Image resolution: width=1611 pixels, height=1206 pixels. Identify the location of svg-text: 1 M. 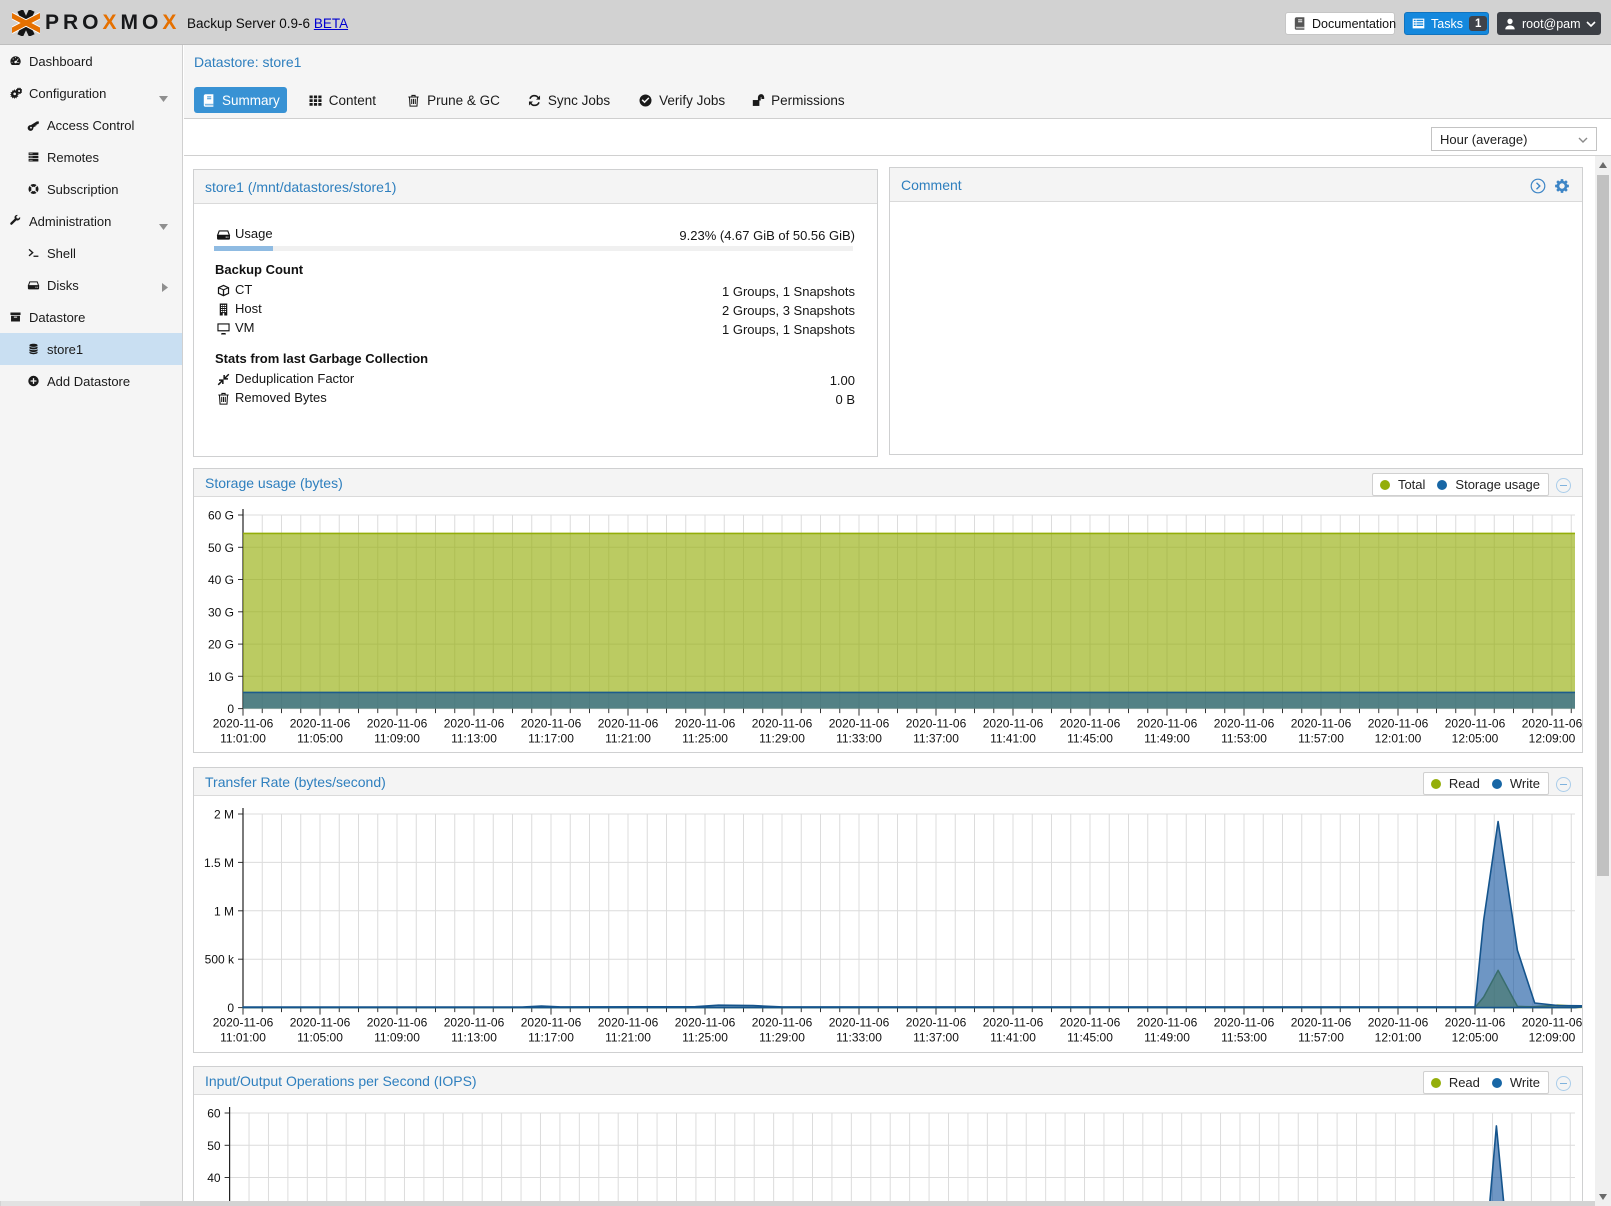
(224, 911).